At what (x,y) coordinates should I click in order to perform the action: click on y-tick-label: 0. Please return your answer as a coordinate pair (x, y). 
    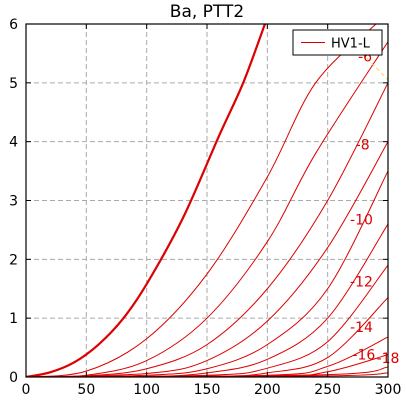
    Looking at the image, I should click on (13, 378).